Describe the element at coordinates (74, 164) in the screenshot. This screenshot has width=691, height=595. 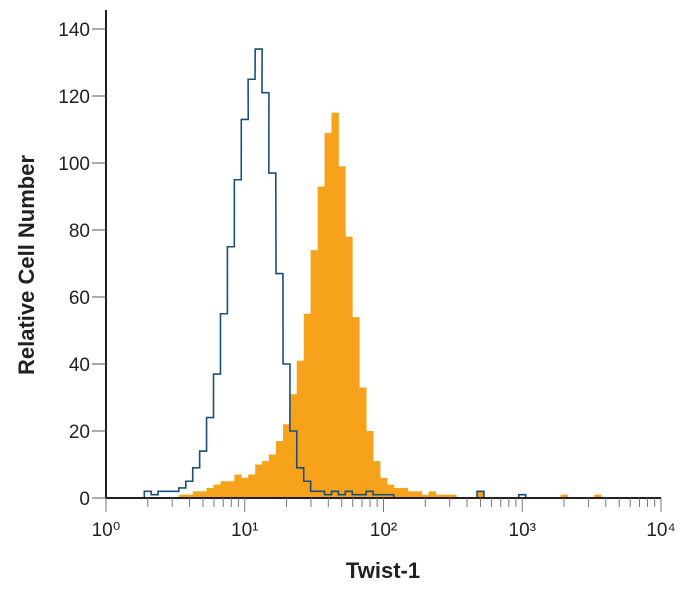
I see `y-tick-label: 100` at that location.